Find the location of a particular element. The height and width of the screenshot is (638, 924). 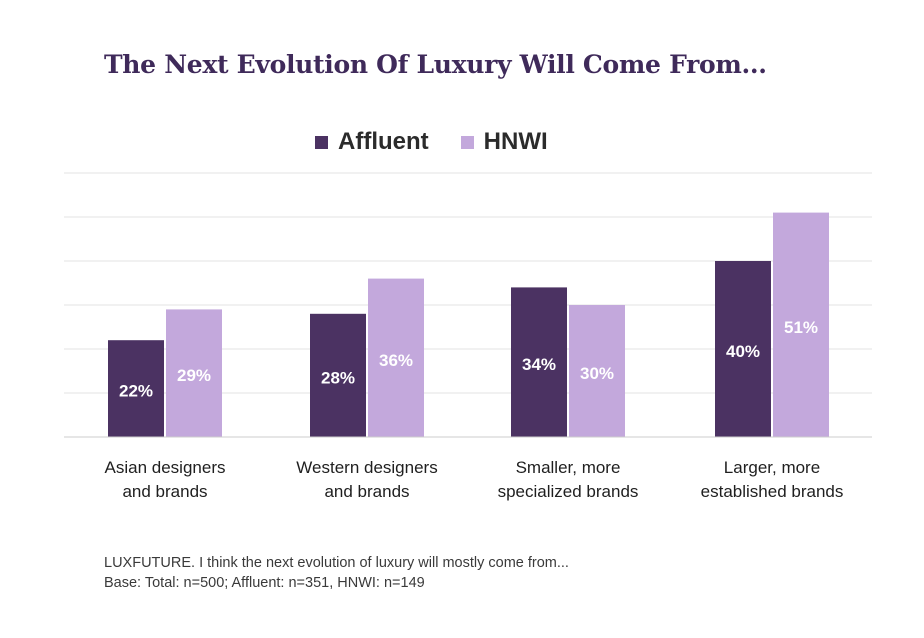

x-tick-label-4: Larger, more established brands is located at coordinates (772, 479).